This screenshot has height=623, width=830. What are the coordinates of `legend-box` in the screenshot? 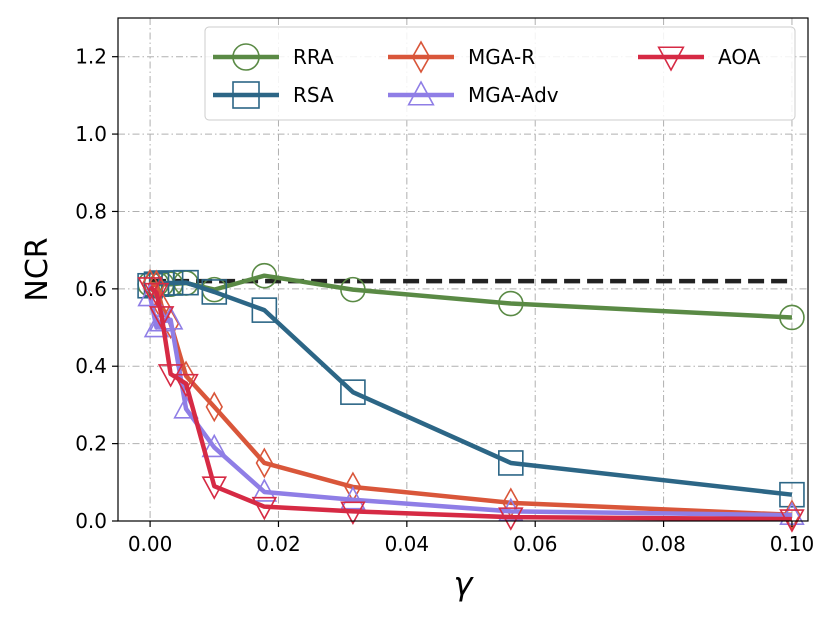 It's located at (500, 73).